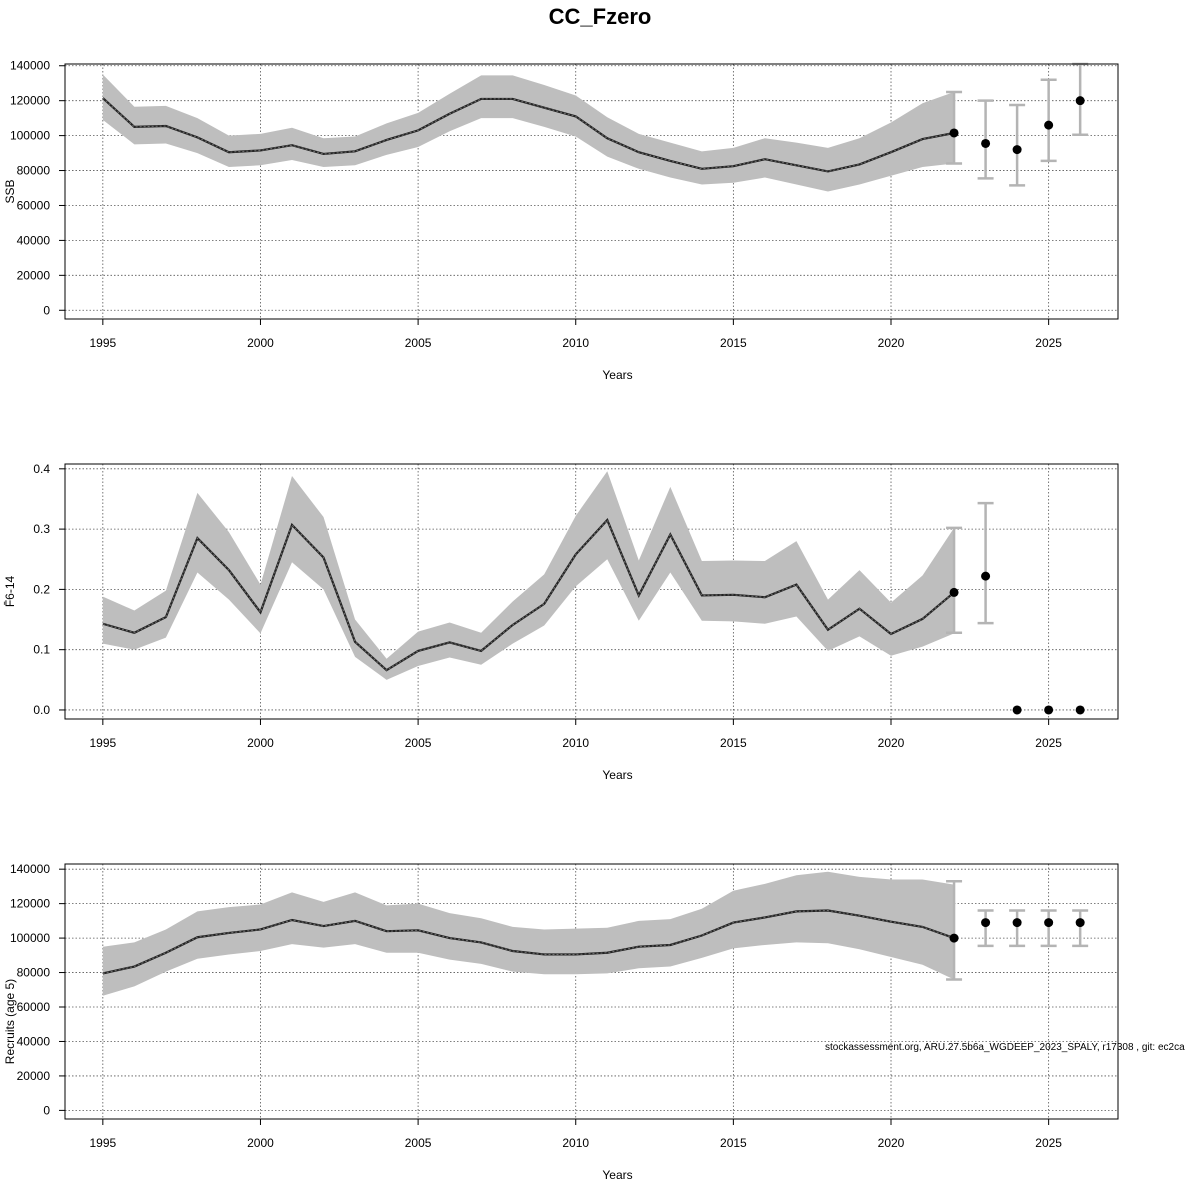  Describe the element at coordinates (10, 191) in the screenshot. I see `y-axis-label: SSB` at that location.